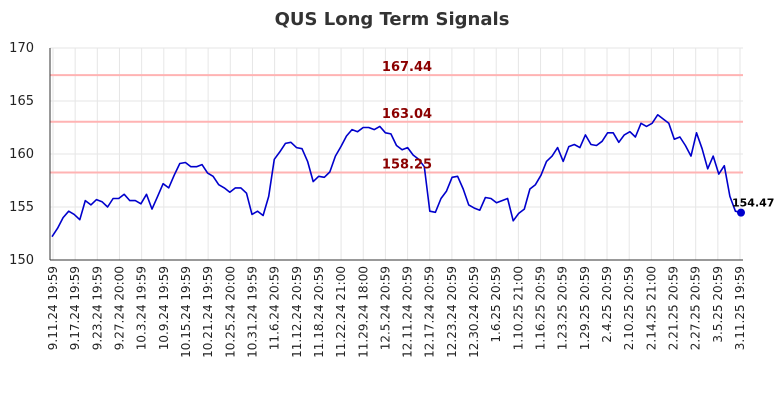 Image resolution: width=784 pixels, height=404 pixels. I want to click on x-tick-label: 2.21.25 20:59, so click(674, 308).